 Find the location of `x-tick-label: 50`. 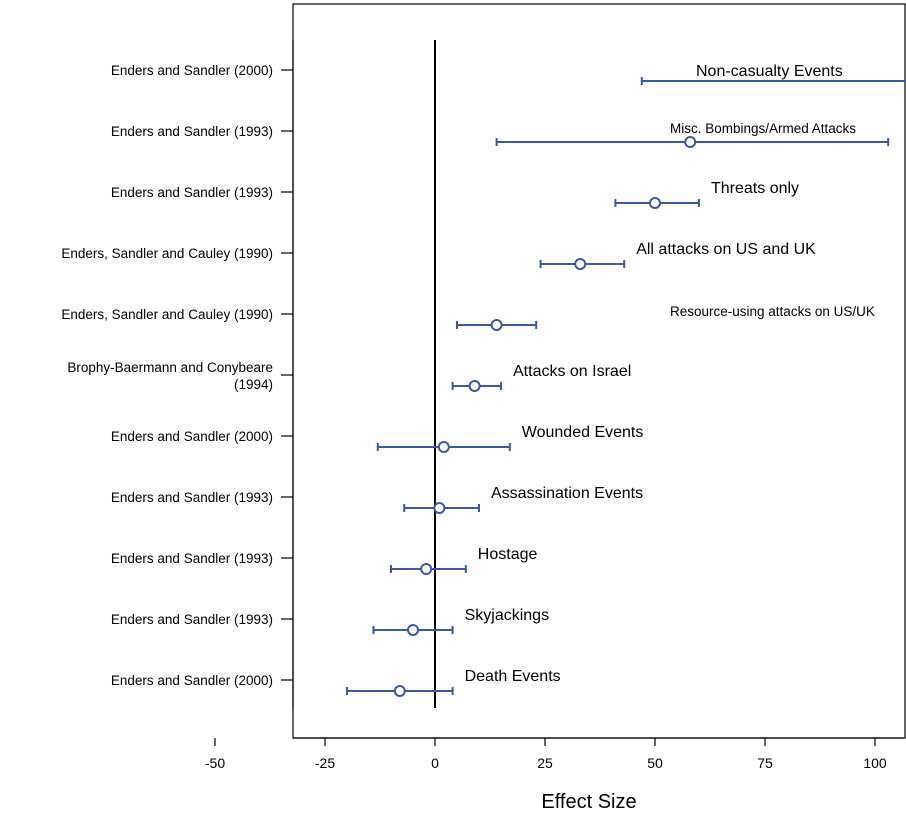

x-tick-label: 50 is located at coordinates (655, 763).